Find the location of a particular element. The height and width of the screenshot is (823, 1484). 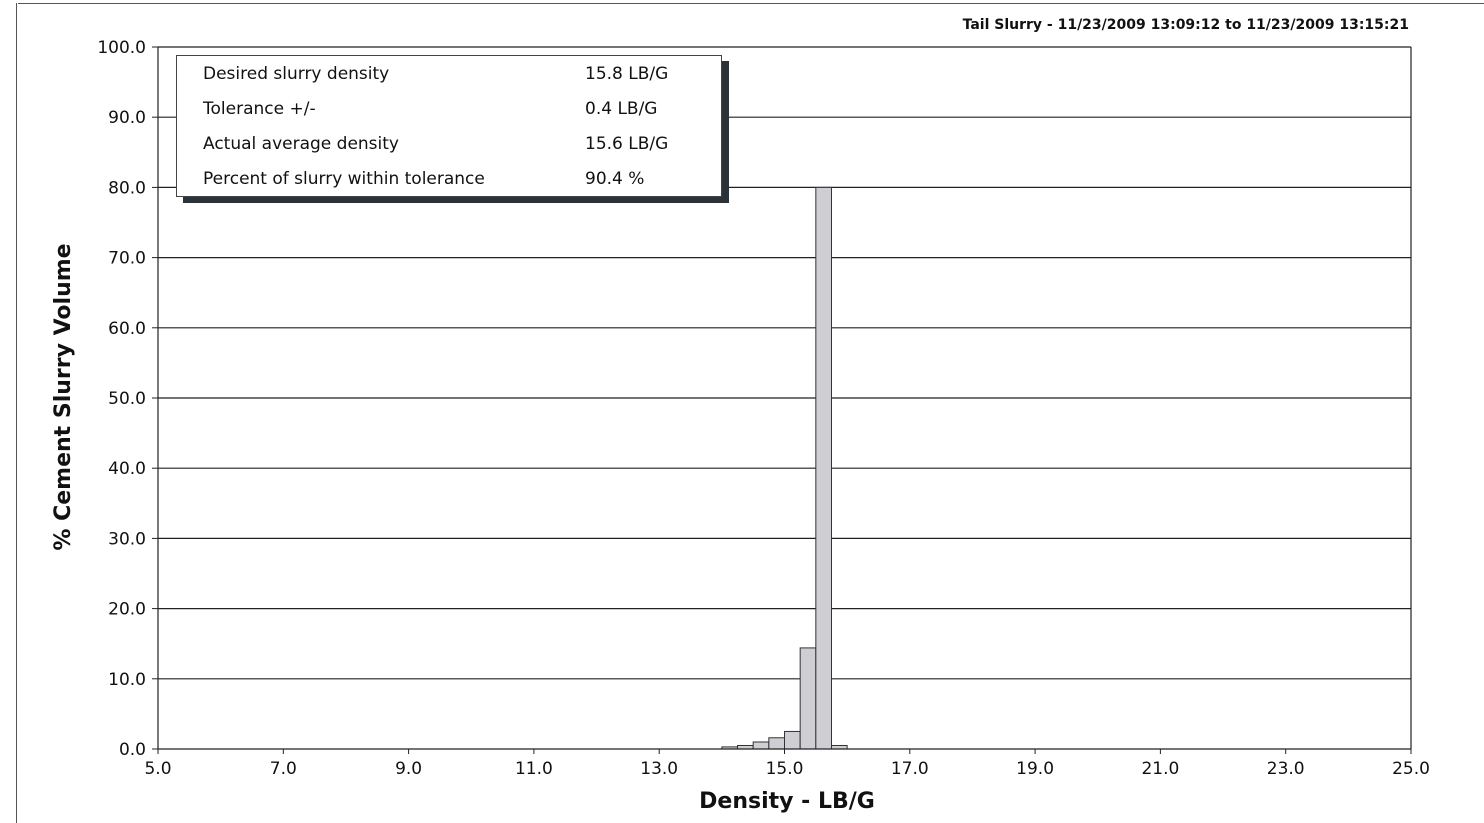

summary-label: Desired slurry density is located at coordinates (296, 74).